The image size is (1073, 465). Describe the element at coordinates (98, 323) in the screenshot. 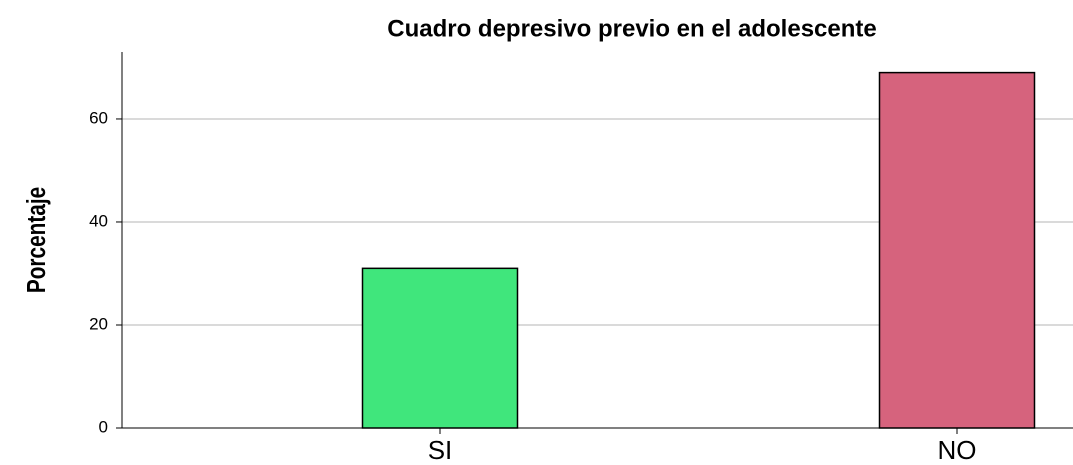

I see `y-tick-label: 20` at that location.